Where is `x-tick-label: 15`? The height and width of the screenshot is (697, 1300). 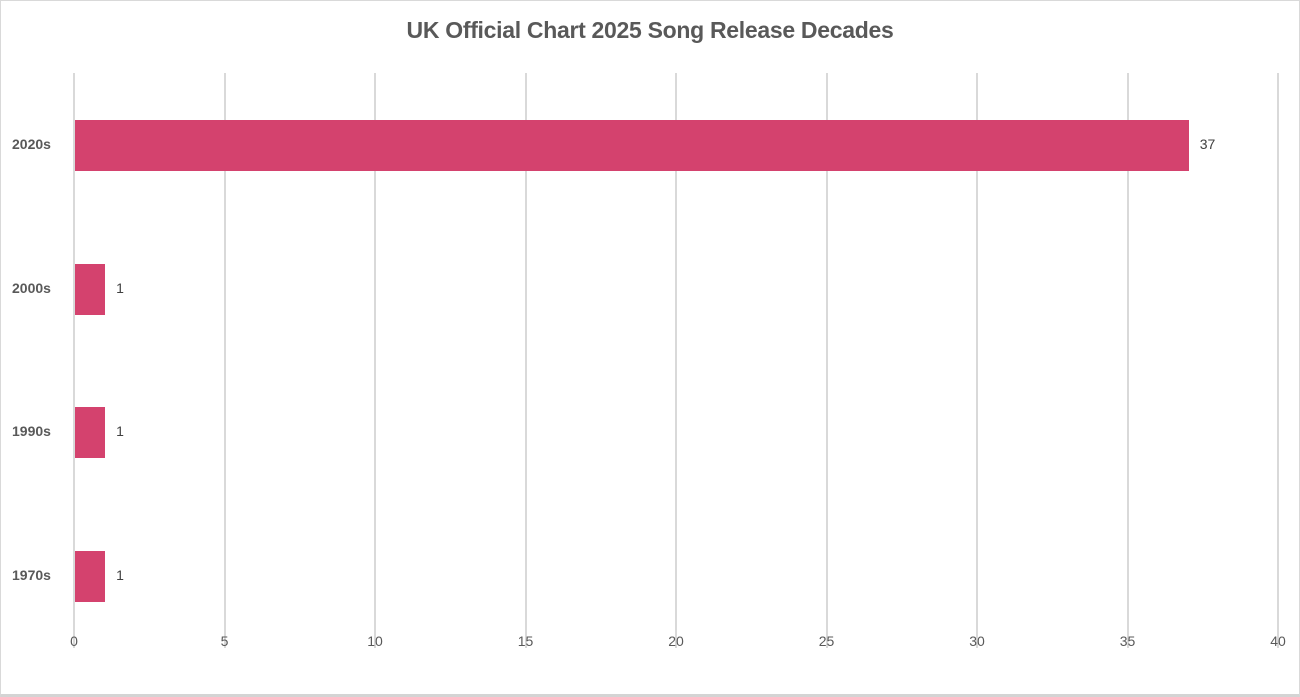
x-tick-label: 15 is located at coordinates (525, 641).